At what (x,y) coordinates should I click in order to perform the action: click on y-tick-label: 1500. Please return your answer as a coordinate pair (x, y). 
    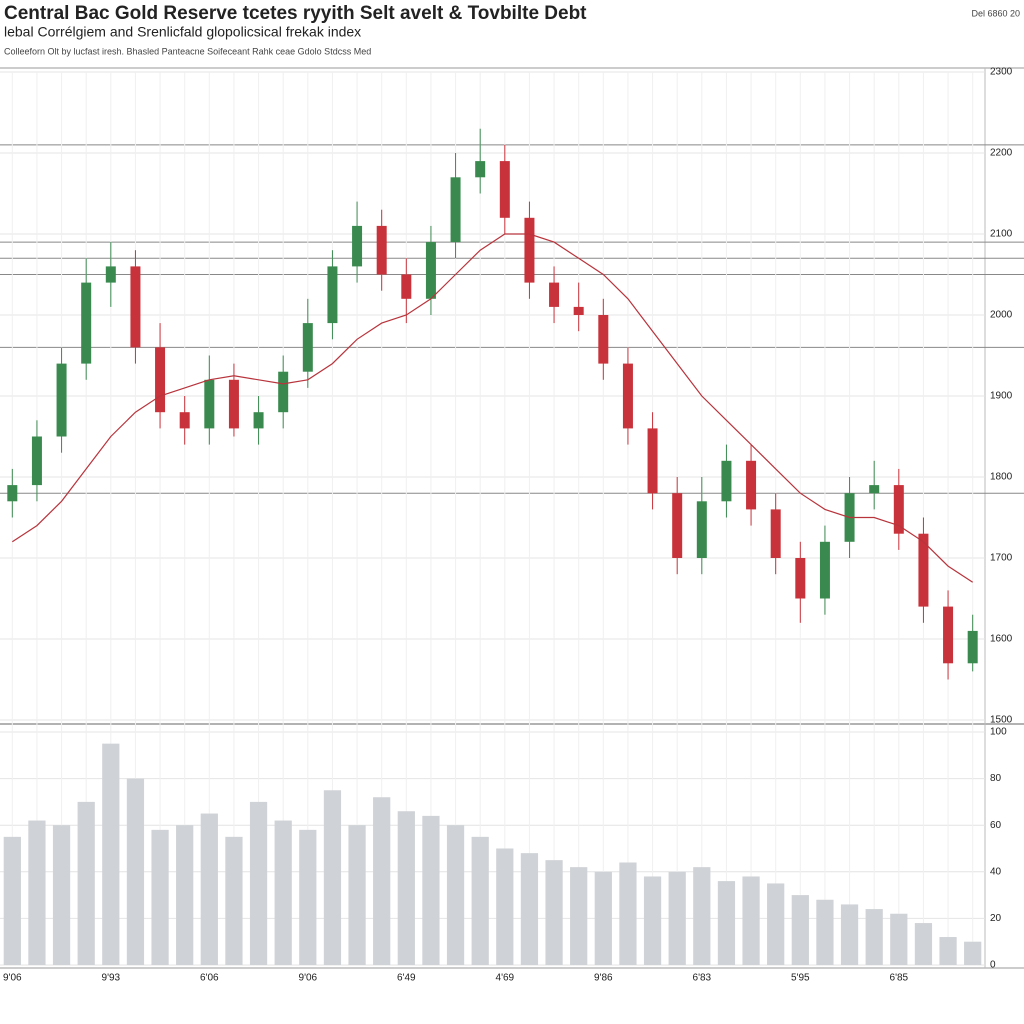
    Looking at the image, I should click on (1001, 720).